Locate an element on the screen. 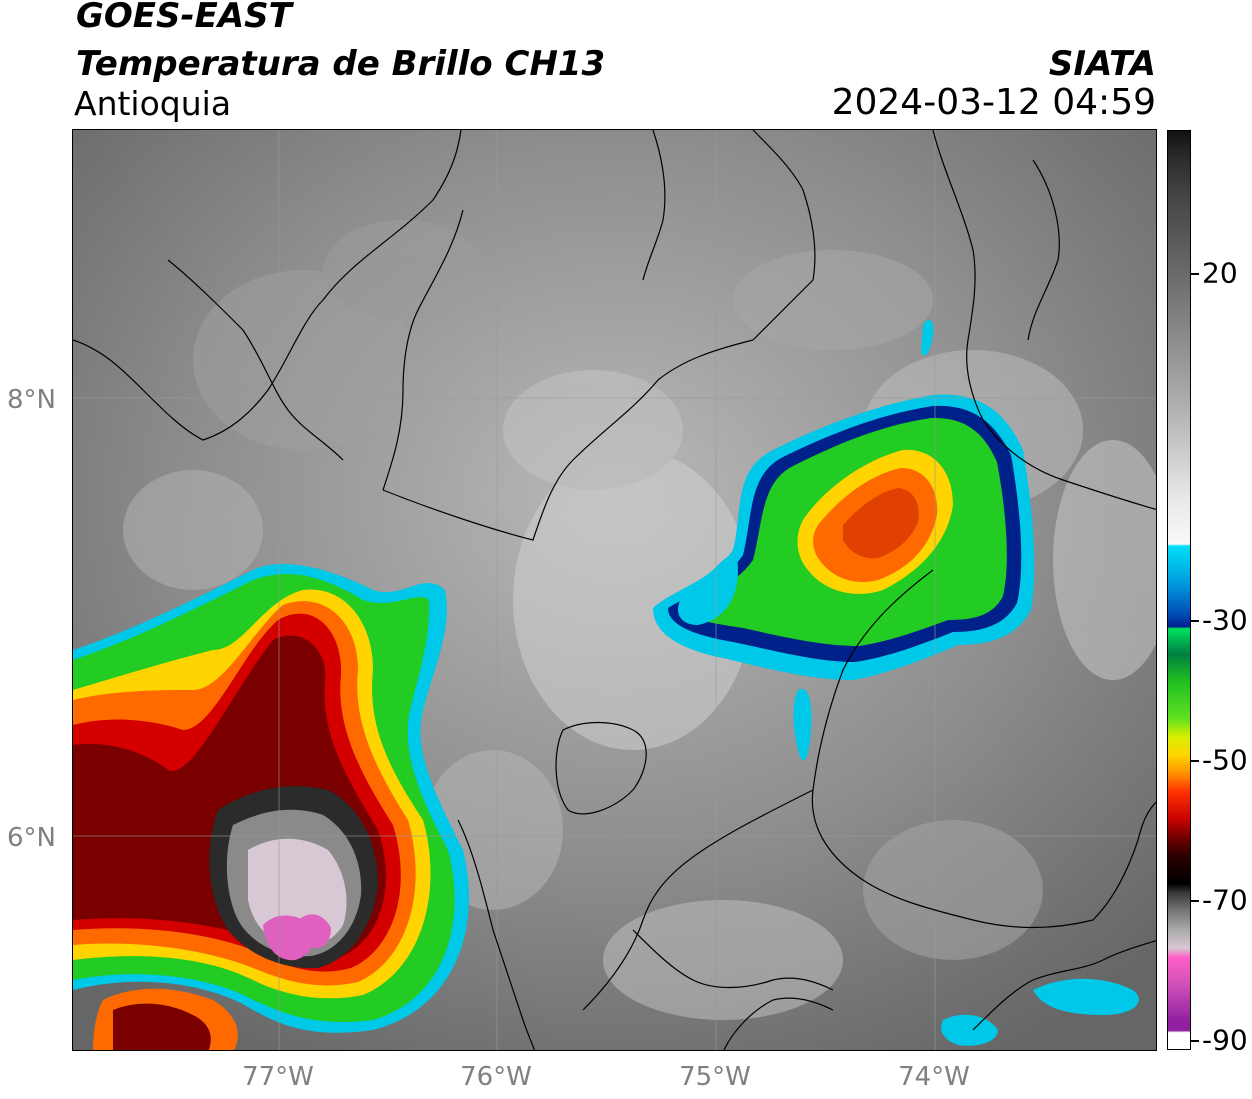 This screenshot has height=1099, width=1252. colorbar-label-minus30: -30 is located at coordinates (1225, 620).